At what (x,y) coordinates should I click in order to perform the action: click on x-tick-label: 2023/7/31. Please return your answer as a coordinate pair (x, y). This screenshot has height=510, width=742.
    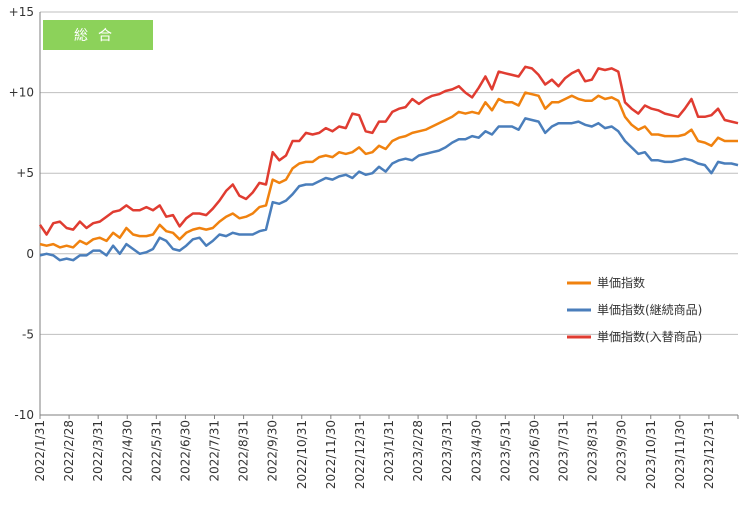
    Looking at the image, I should click on (564, 451).